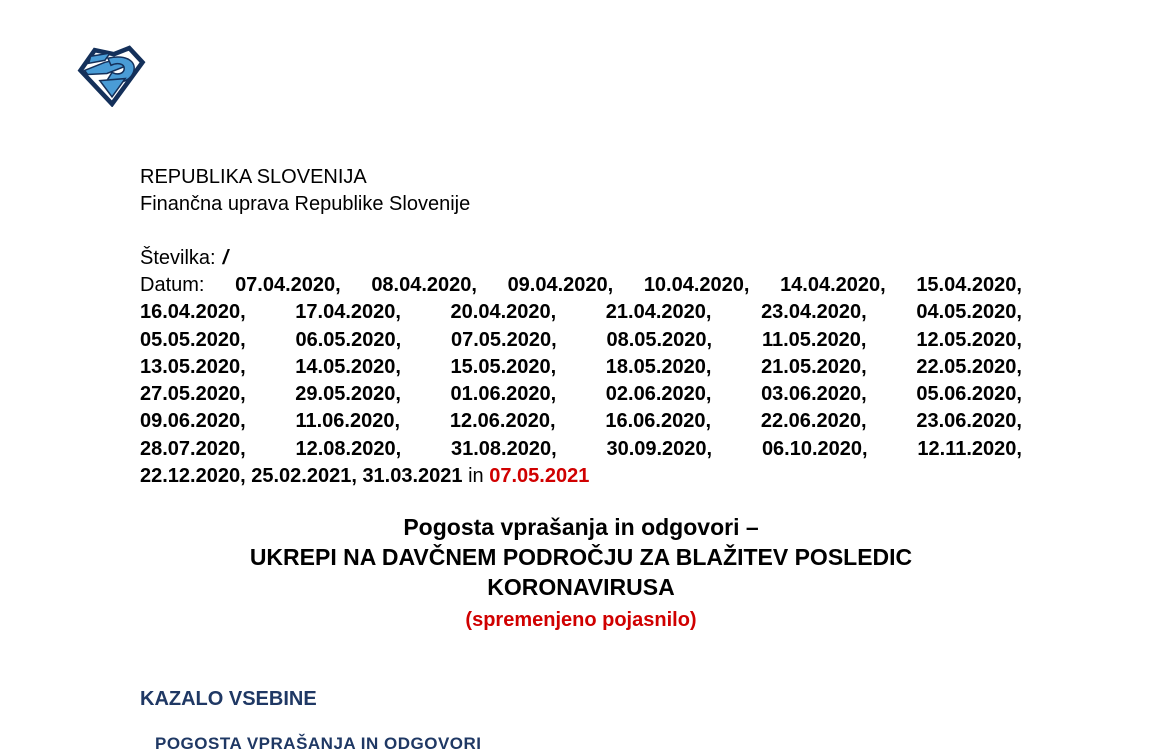 Image resolution: width=1157 pixels, height=754 pixels. Describe the element at coordinates (658, 366) in the screenshot. I see `date-item: 18.05.2020,` at that location.